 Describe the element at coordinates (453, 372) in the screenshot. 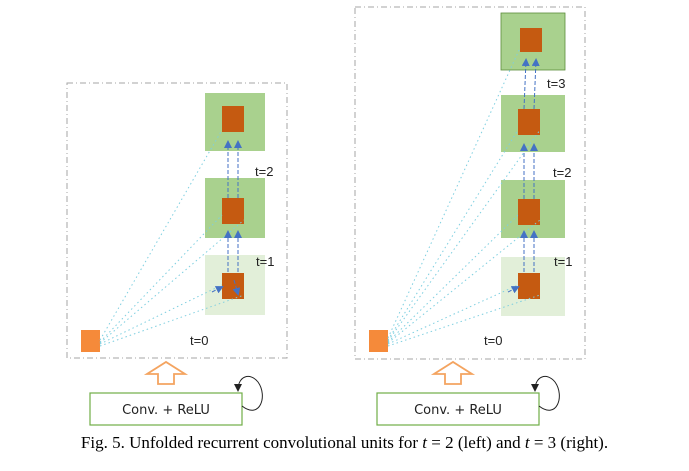

I see `right-up-arrow` at that location.